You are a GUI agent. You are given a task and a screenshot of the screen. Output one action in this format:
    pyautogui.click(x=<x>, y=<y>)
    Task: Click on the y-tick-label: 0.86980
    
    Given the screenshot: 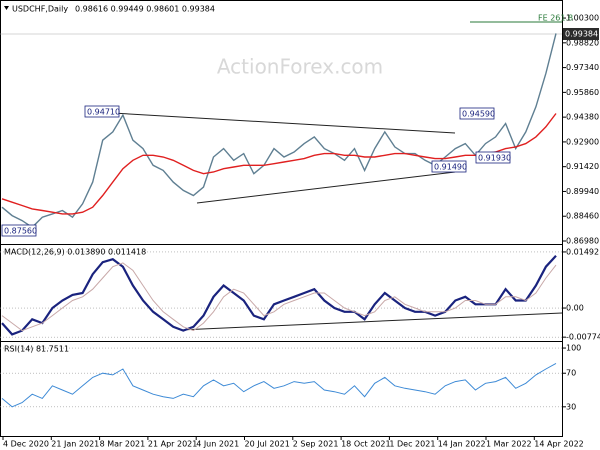 What is the action you would take?
    pyautogui.click(x=582, y=240)
    